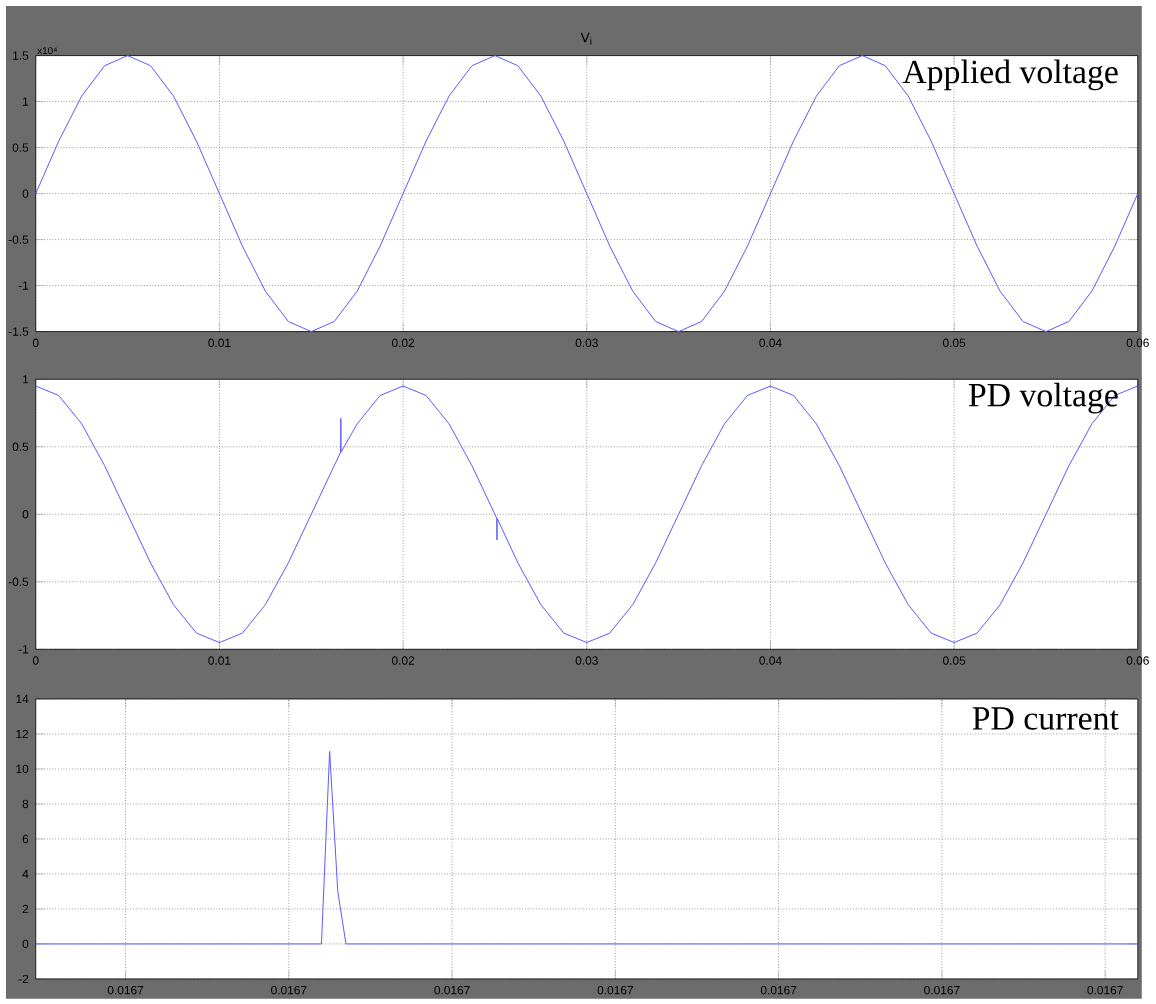 This screenshot has width=1156, height=1004. What do you see at coordinates (1043, 398) in the screenshot?
I see `annotation: PD voltage` at bounding box center [1043, 398].